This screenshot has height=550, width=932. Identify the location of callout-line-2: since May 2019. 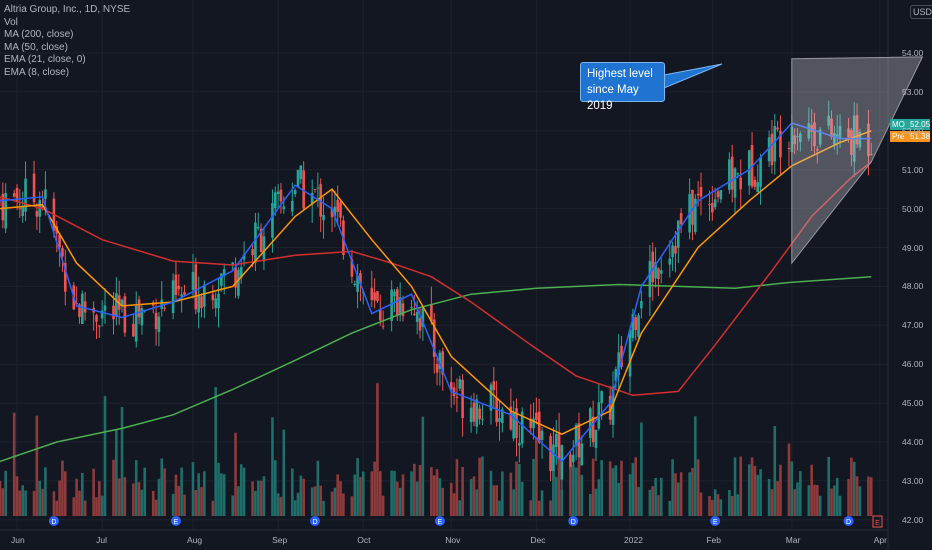
(613, 98).